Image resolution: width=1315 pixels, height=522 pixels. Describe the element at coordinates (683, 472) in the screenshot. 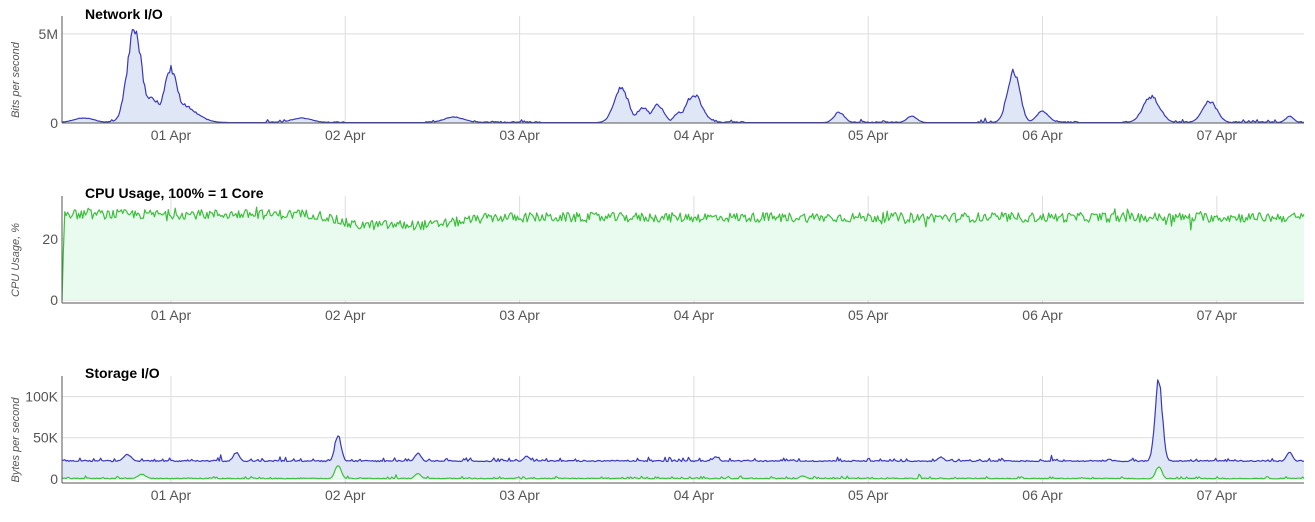

I see `series-line` at that location.